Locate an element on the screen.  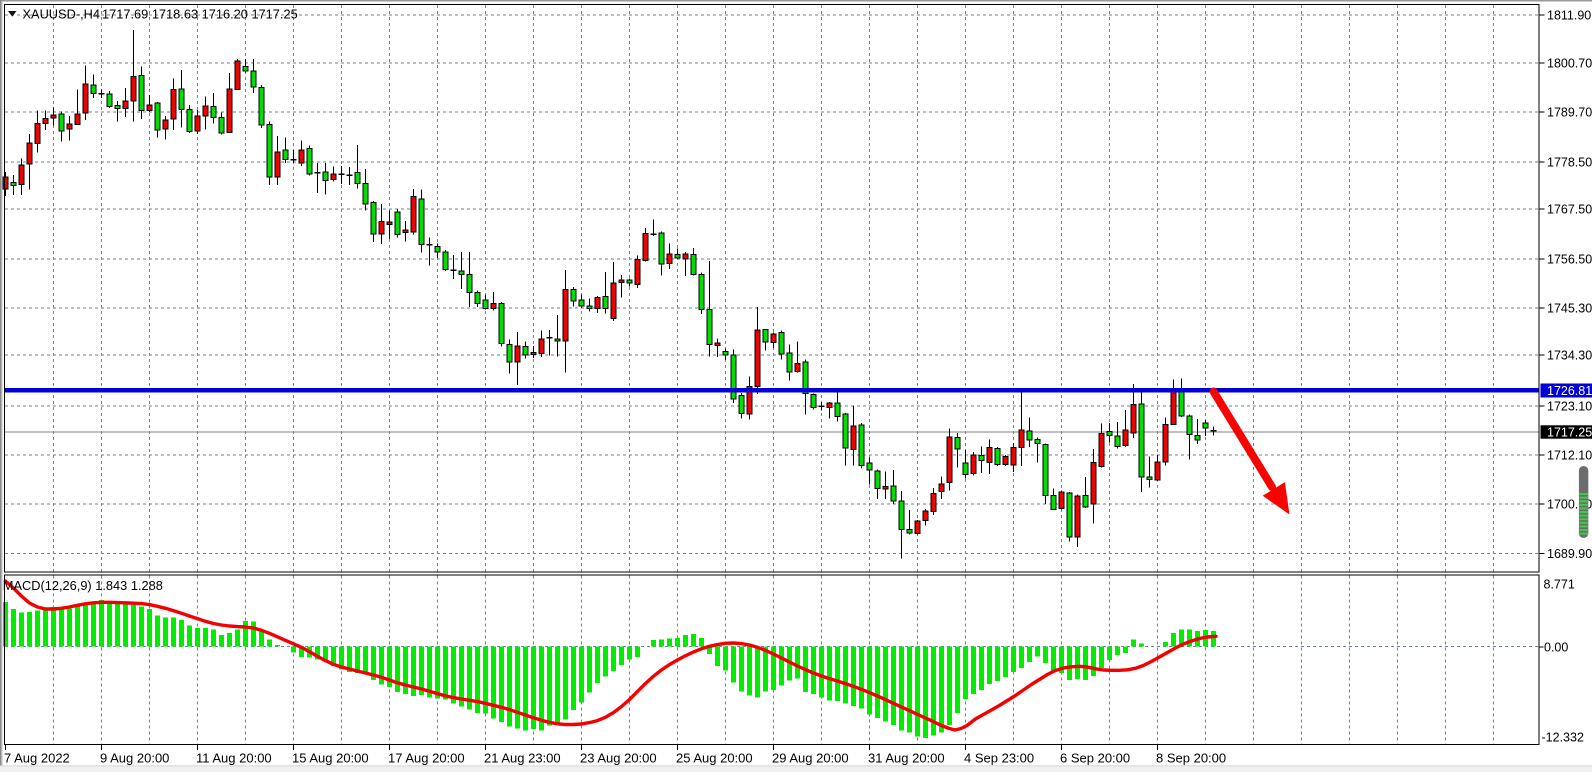
svg-text: 1811.90 is located at coordinates (1569, 16).